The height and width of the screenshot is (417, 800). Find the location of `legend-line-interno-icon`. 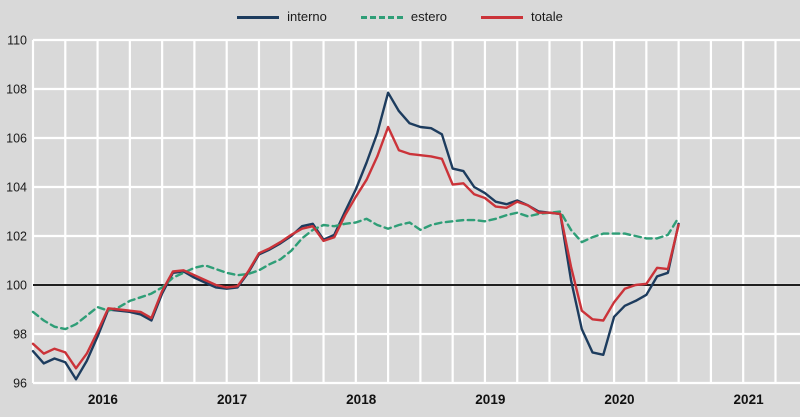

legend-line-interno-icon is located at coordinates (258, 17).